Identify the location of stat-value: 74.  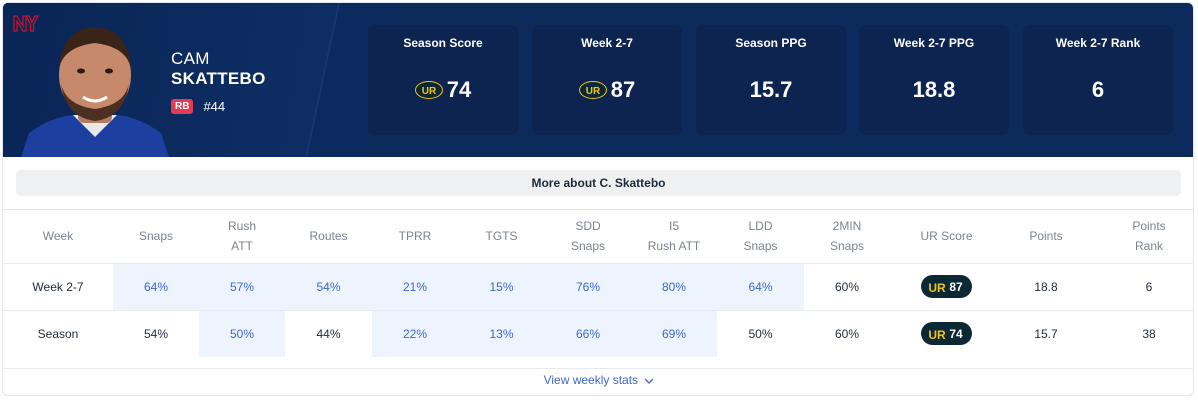
(459, 89).